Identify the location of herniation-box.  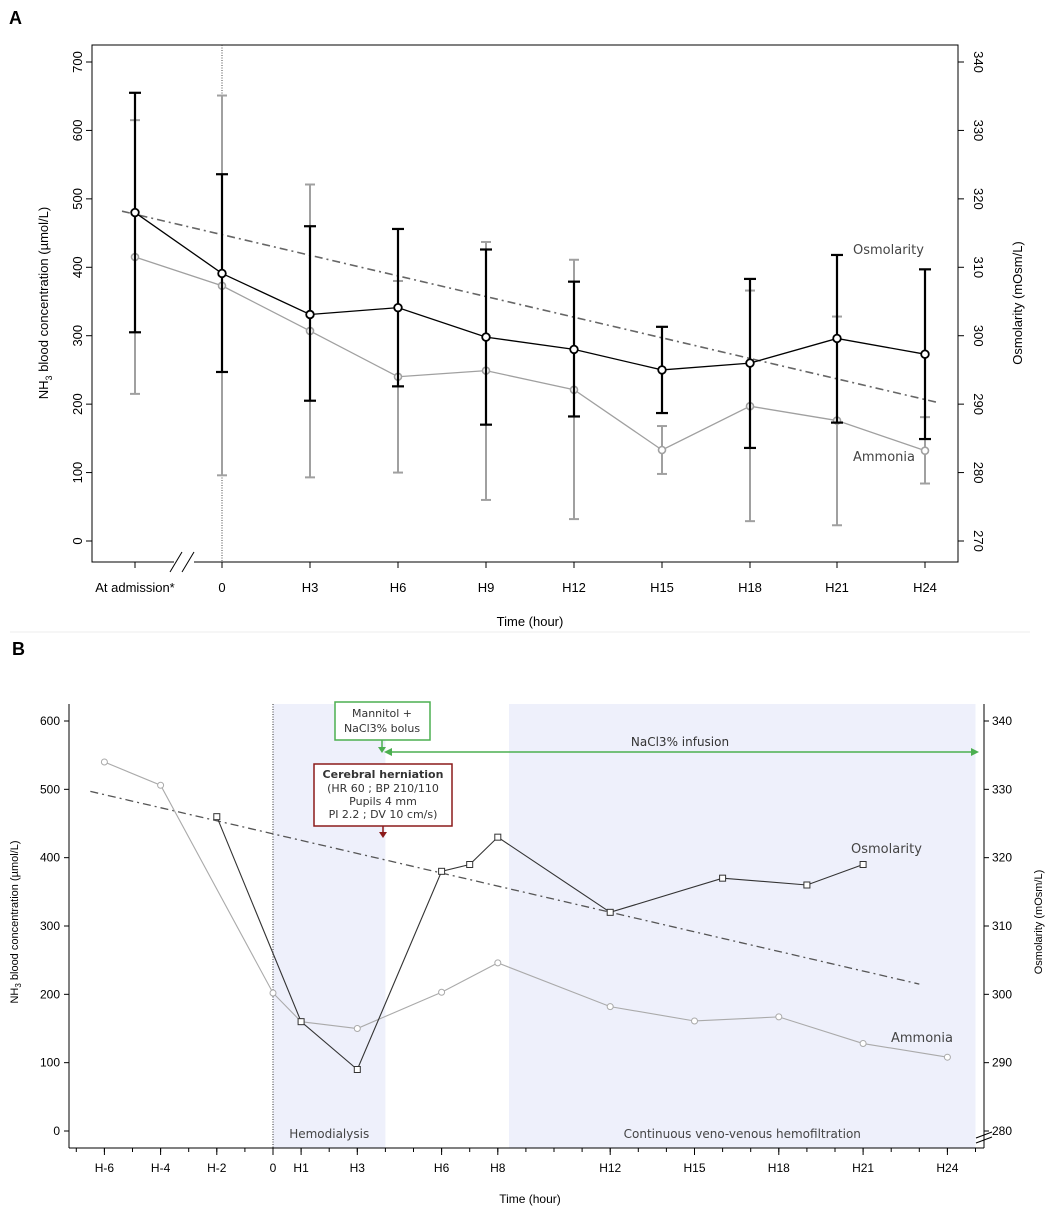
(383, 795).